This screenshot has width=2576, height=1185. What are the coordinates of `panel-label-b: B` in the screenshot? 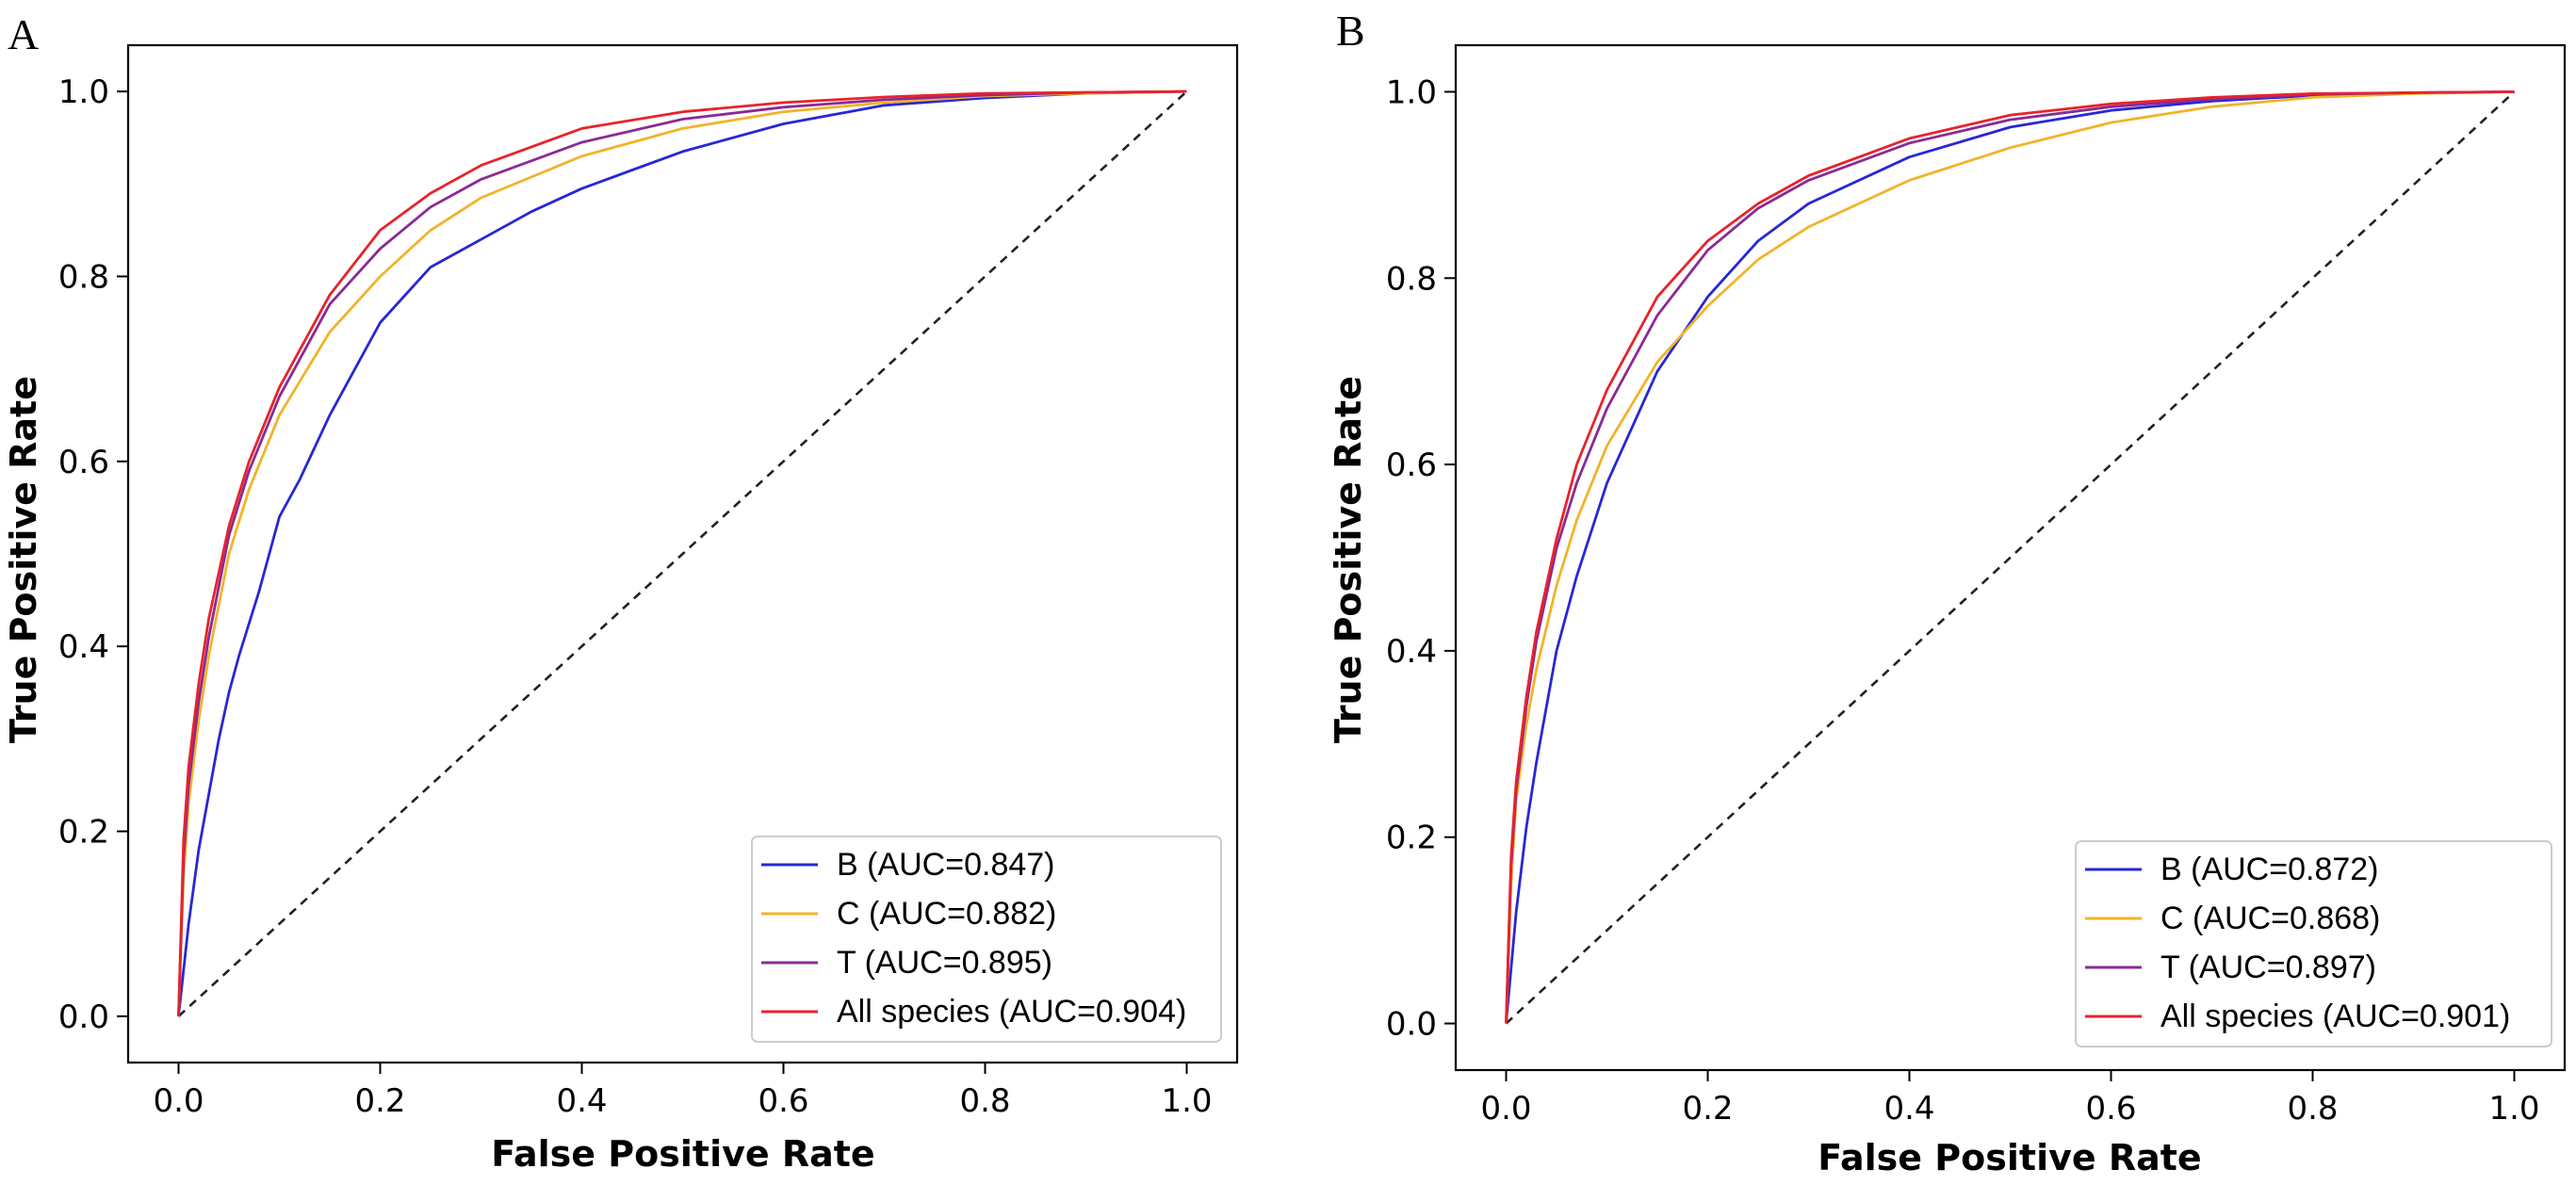 It's located at (1350, 31).